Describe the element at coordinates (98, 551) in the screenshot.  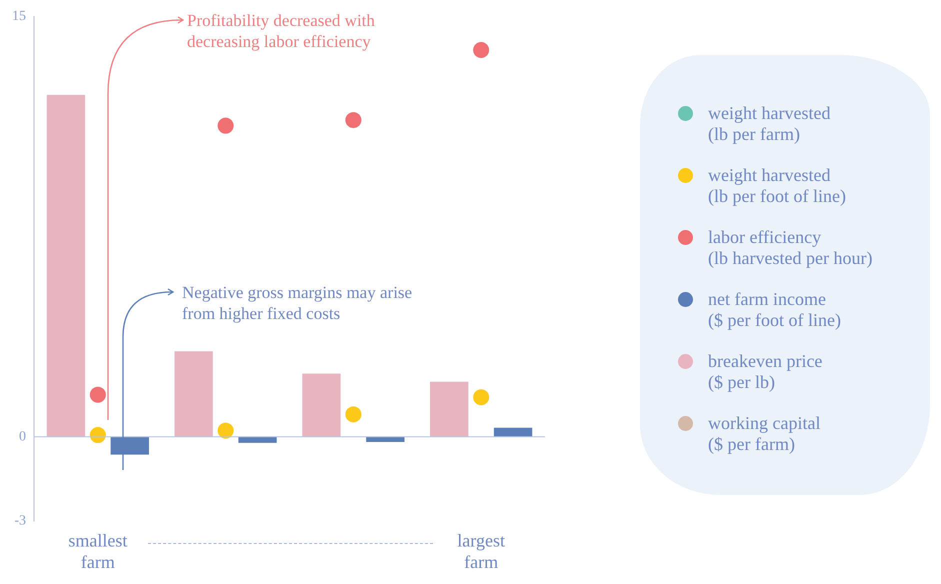
I see `x-tick-label: smallest farm` at that location.